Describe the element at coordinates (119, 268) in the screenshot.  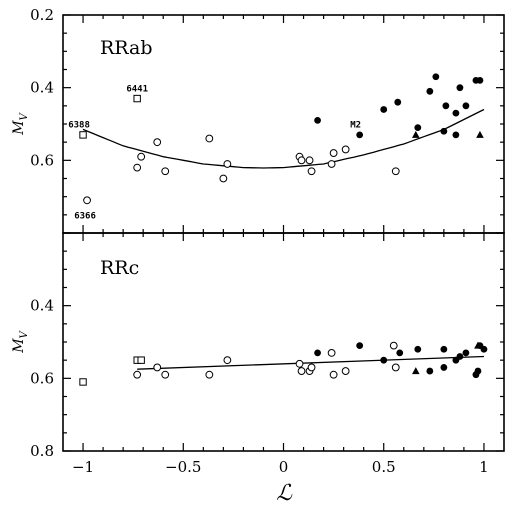
I see `panel-rrc-label: RRc` at that location.